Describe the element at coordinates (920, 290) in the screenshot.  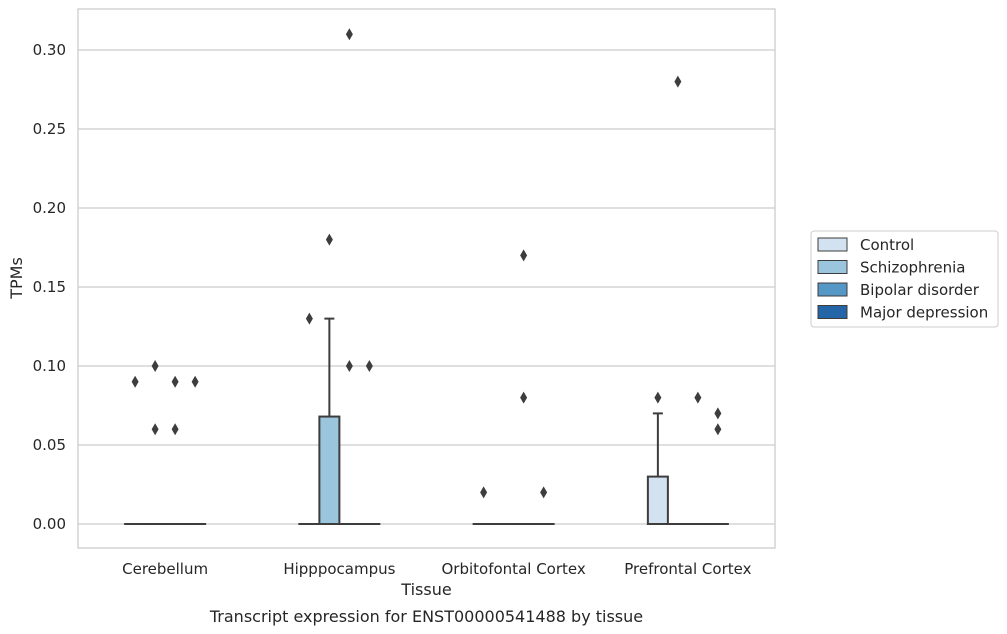
I see `legend-label: Bipolar disorder` at that location.